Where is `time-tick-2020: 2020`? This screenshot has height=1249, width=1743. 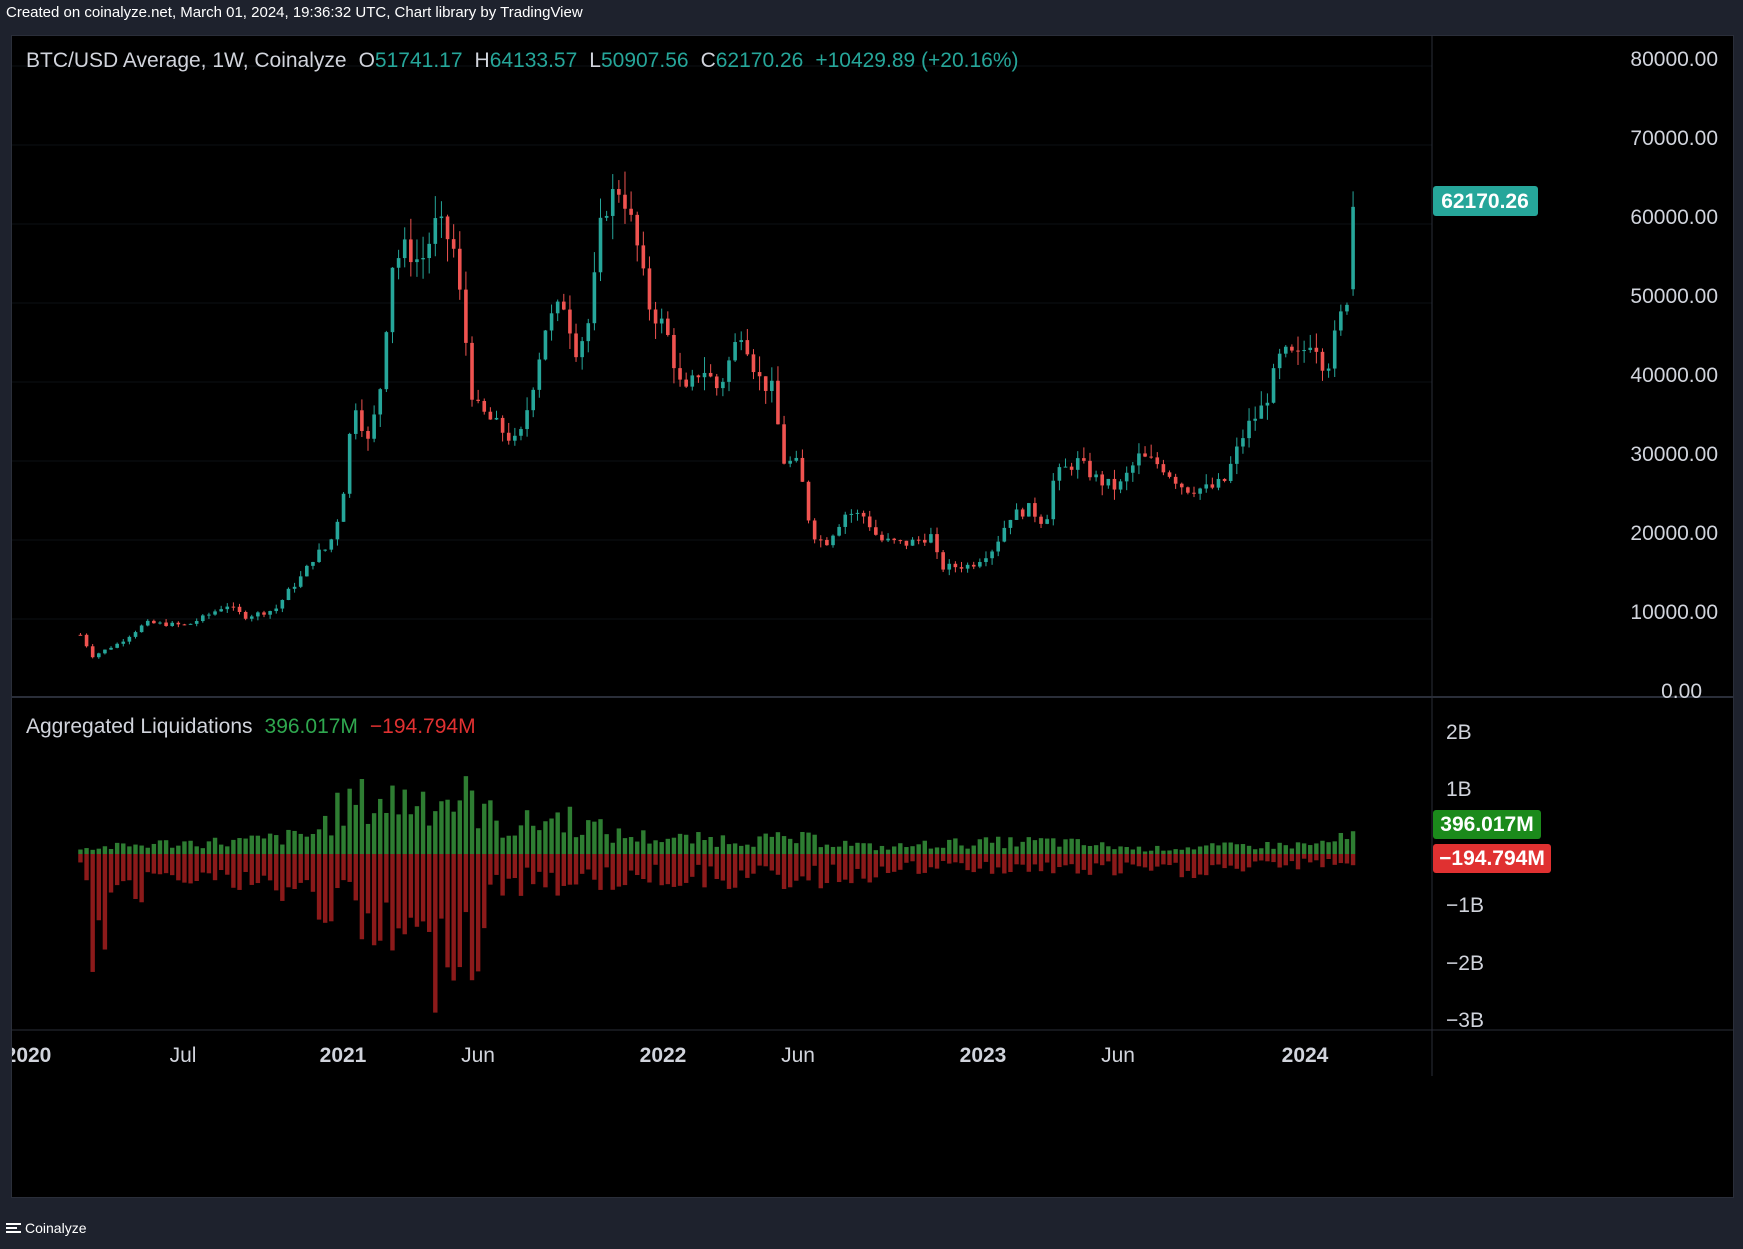
time-tick-2020: 2020 is located at coordinates (31, 1055).